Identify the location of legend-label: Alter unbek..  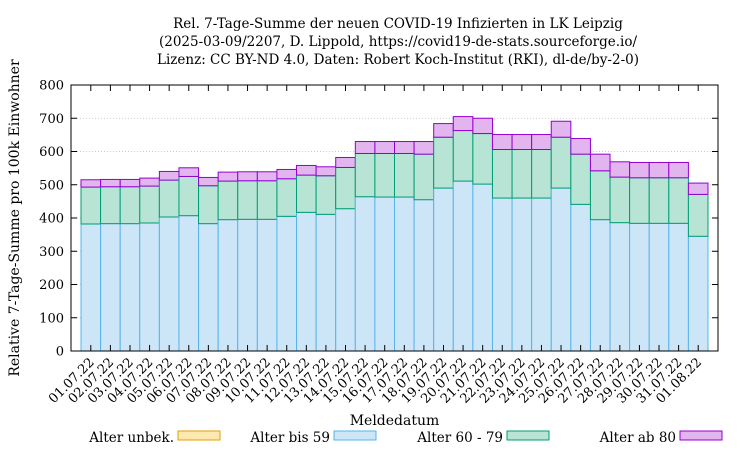
(131, 438).